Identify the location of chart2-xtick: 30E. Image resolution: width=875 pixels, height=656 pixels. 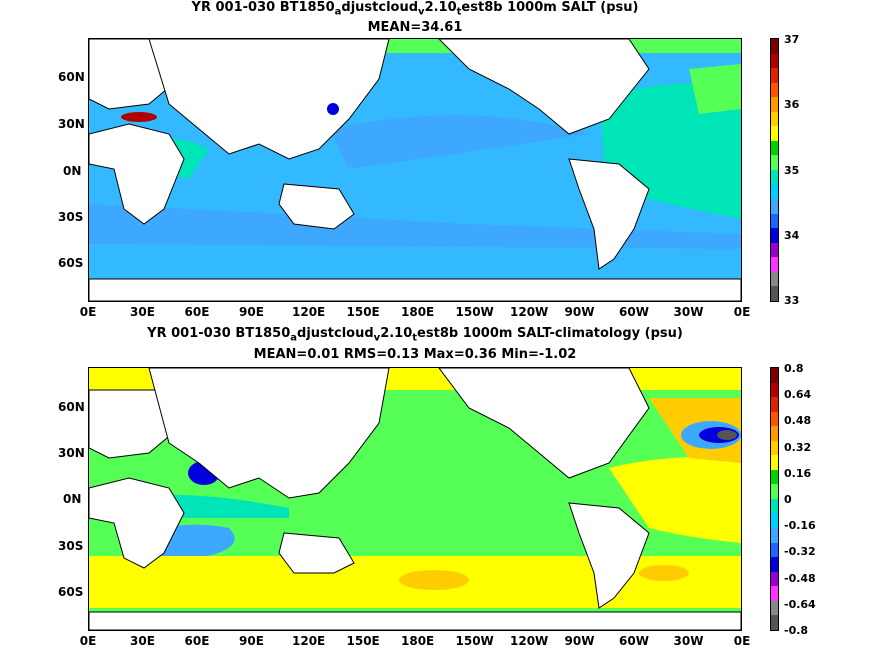
(142, 641).